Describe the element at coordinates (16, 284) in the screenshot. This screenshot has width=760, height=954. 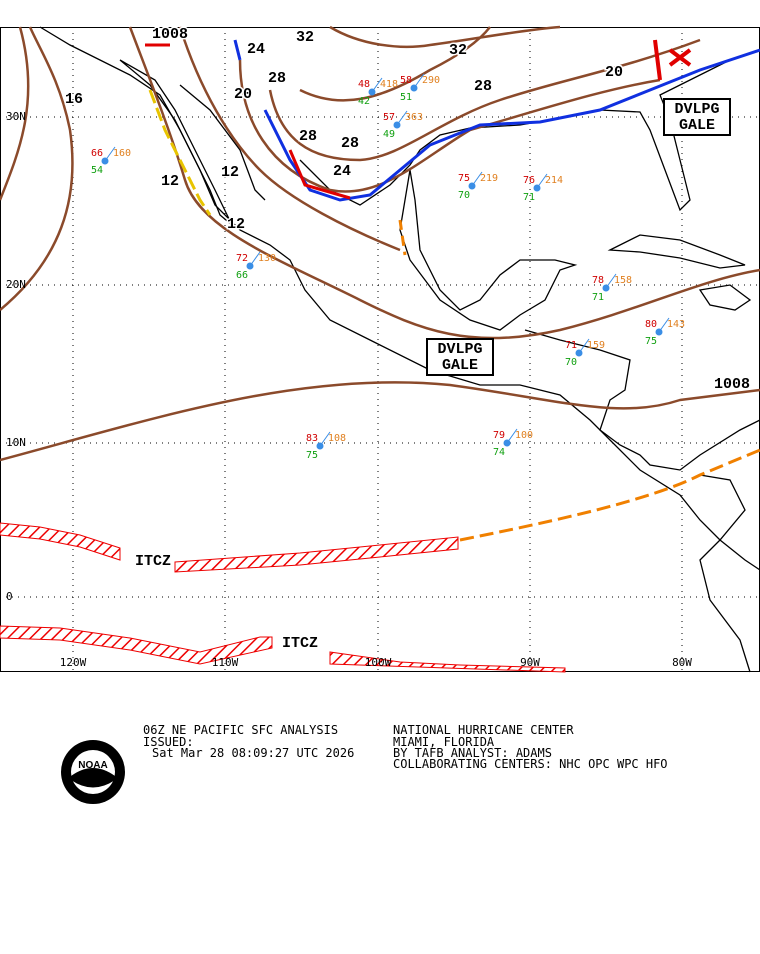
I see `lat-label: 20N` at that location.